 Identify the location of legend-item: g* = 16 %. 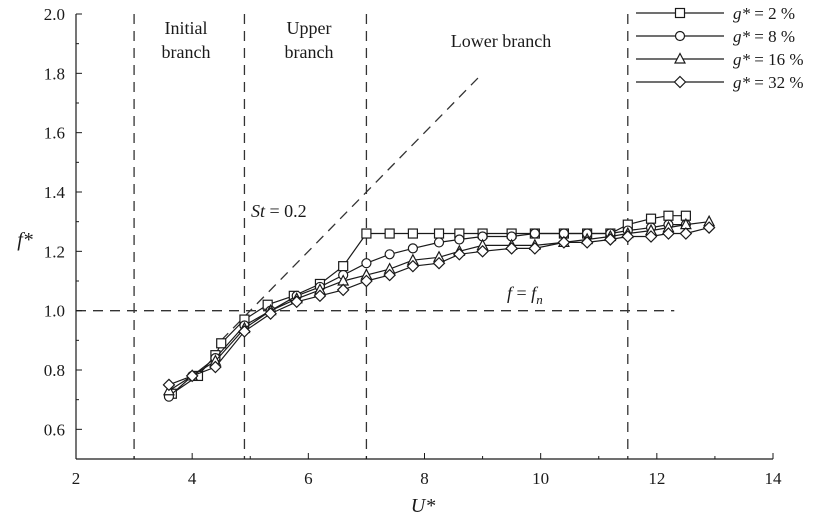
(720, 59).